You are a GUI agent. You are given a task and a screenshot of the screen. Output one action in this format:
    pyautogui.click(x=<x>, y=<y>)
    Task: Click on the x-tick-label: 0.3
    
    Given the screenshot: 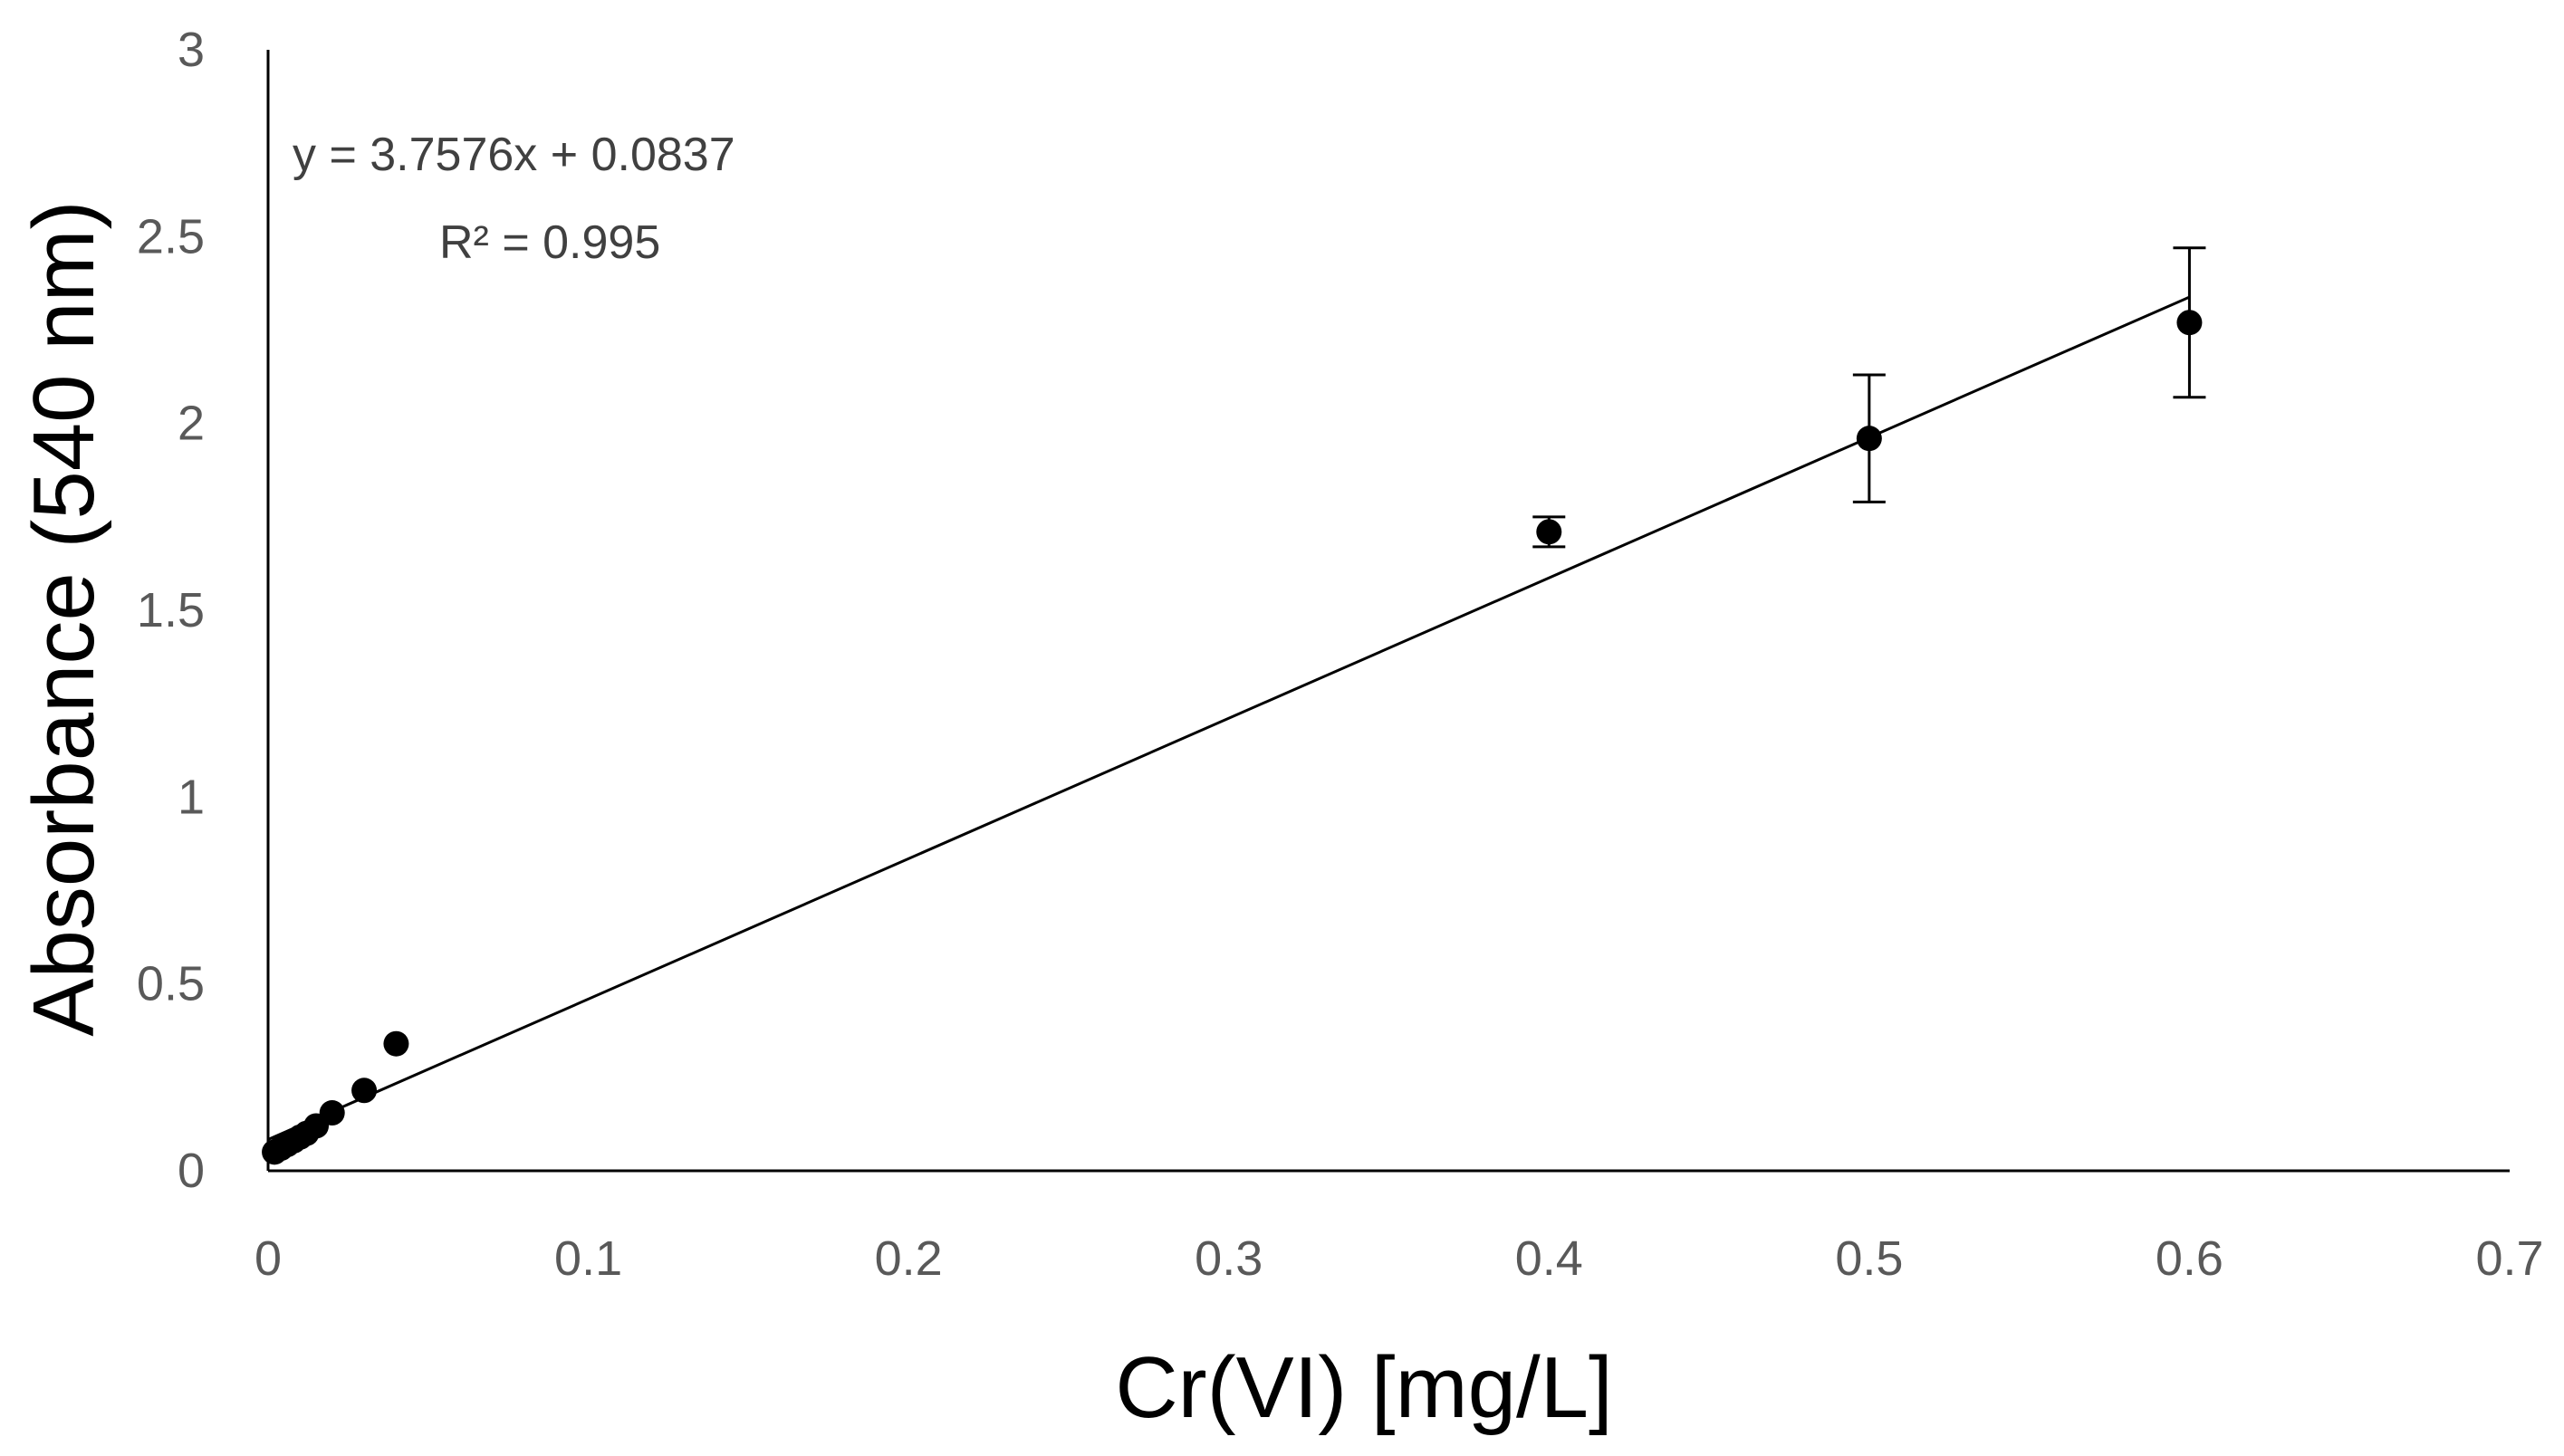 What is the action you would take?
    pyautogui.click(x=1229, y=1258)
    